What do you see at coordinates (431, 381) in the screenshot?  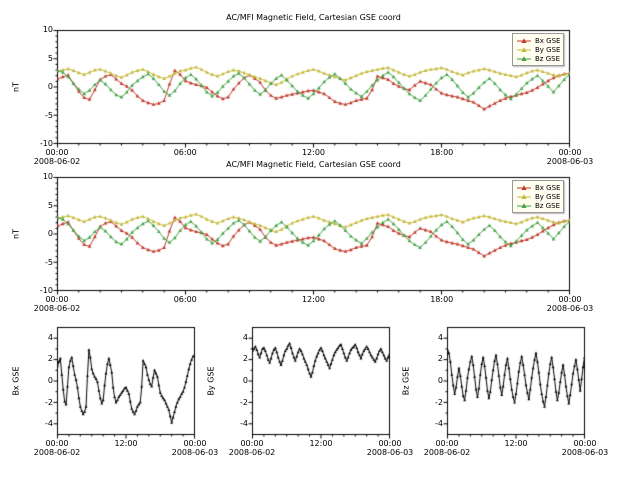 I see `bz-panel-y-tick-labels: 4 2 0 -2 -4` at bounding box center [431, 381].